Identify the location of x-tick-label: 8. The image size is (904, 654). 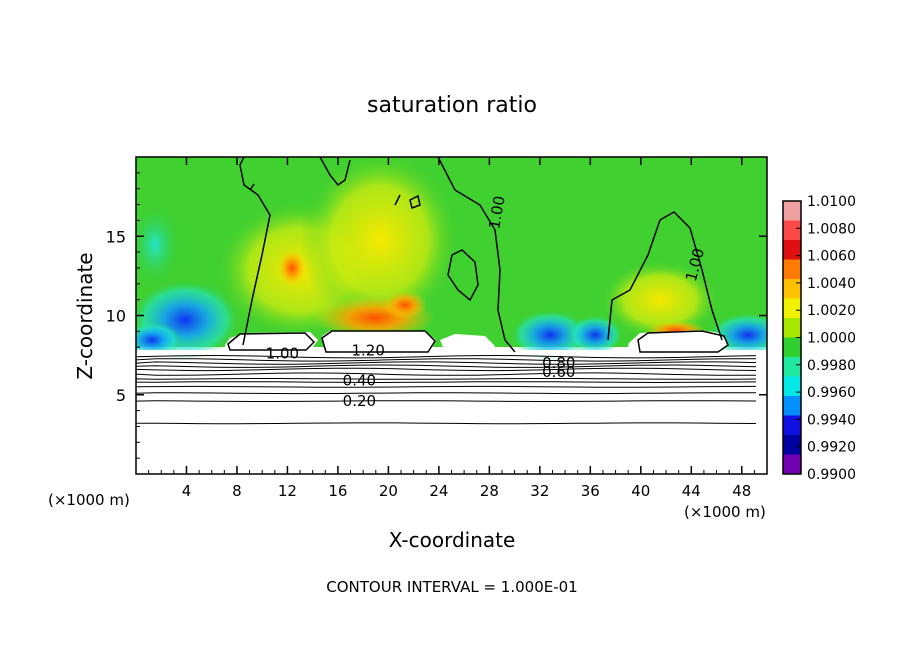
(237, 491).